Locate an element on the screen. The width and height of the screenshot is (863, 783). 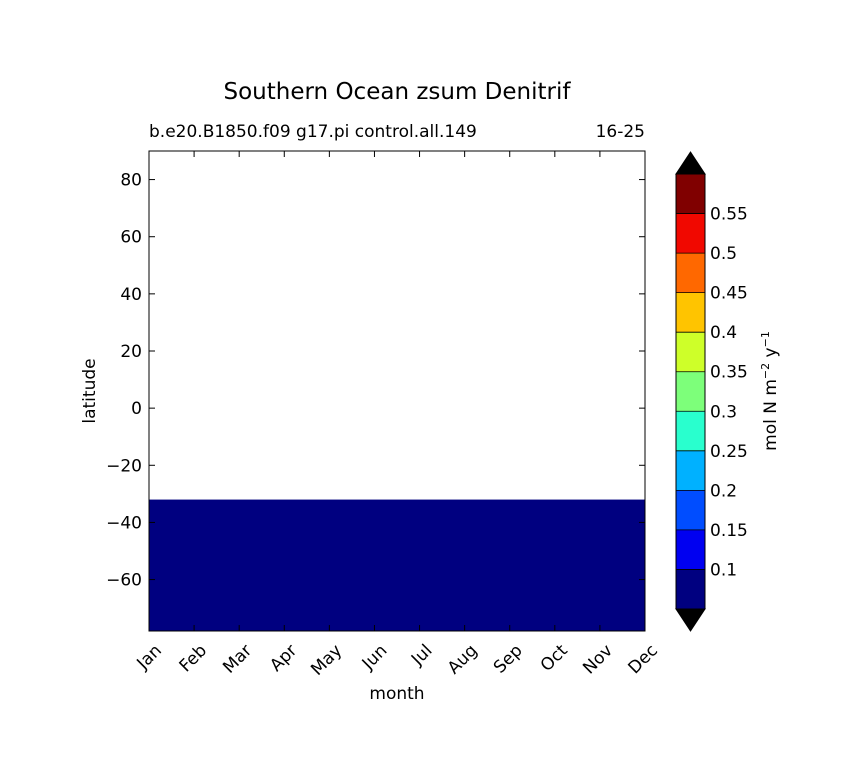
colorbar-tick-label: 0.2 is located at coordinates (723, 491).